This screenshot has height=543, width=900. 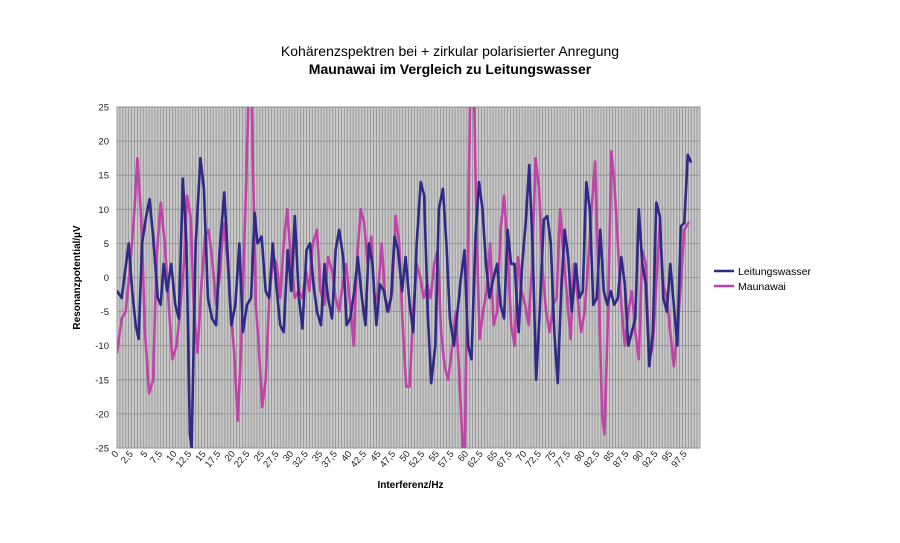 I want to click on x-tick-label: 42,5, so click(x=359, y=459).